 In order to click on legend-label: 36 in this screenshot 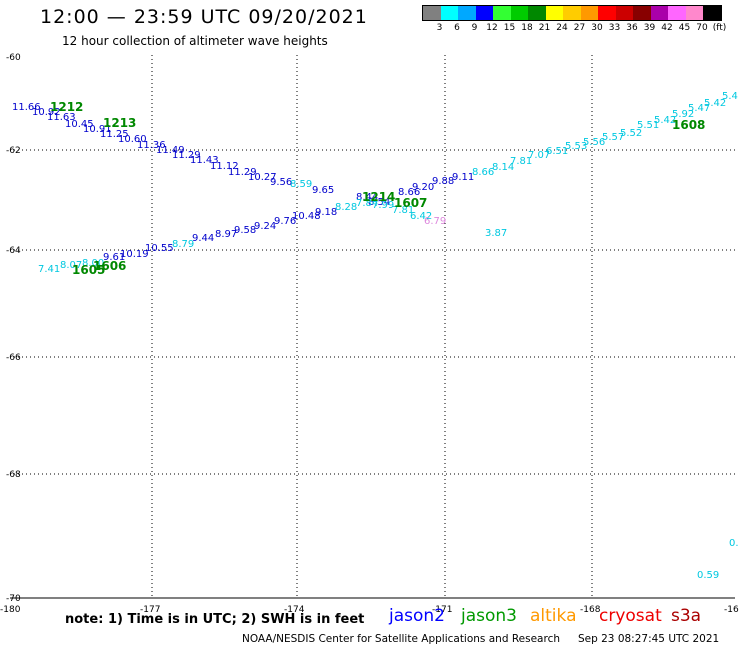, I will do `click(632, 28)`.